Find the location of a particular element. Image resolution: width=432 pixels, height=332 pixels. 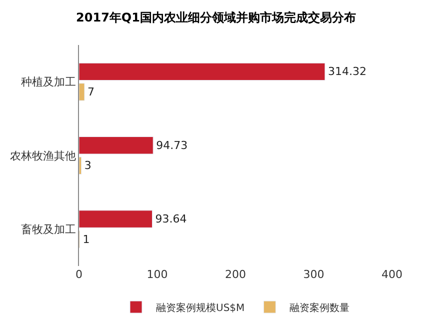

data-label: 314.32 is located at coordinates (347, 71).